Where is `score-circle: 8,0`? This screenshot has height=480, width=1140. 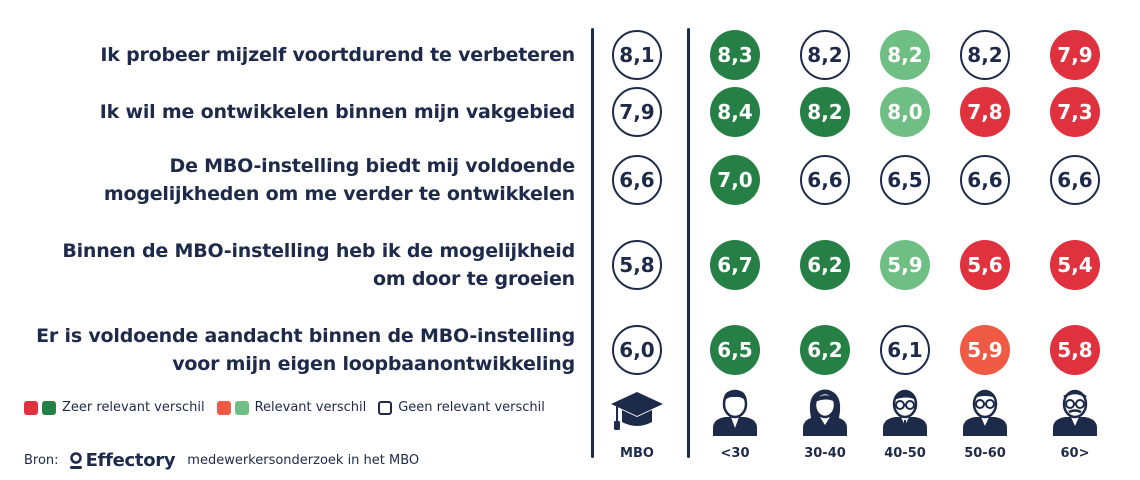
score-circle: 8,0 is located at coordinates (905, 112).